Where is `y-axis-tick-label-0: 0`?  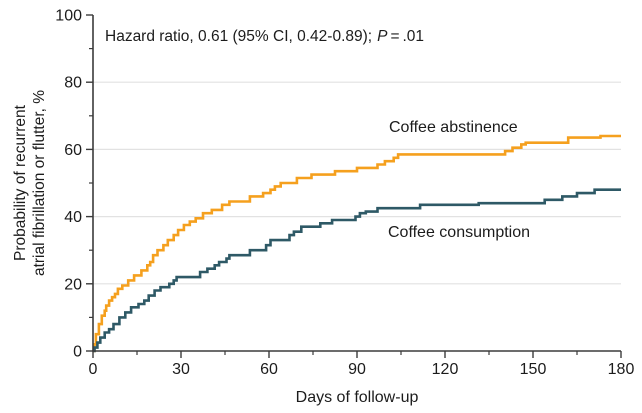
y-axis-tick-label-0: 0 is located at coordinates (77, 352).